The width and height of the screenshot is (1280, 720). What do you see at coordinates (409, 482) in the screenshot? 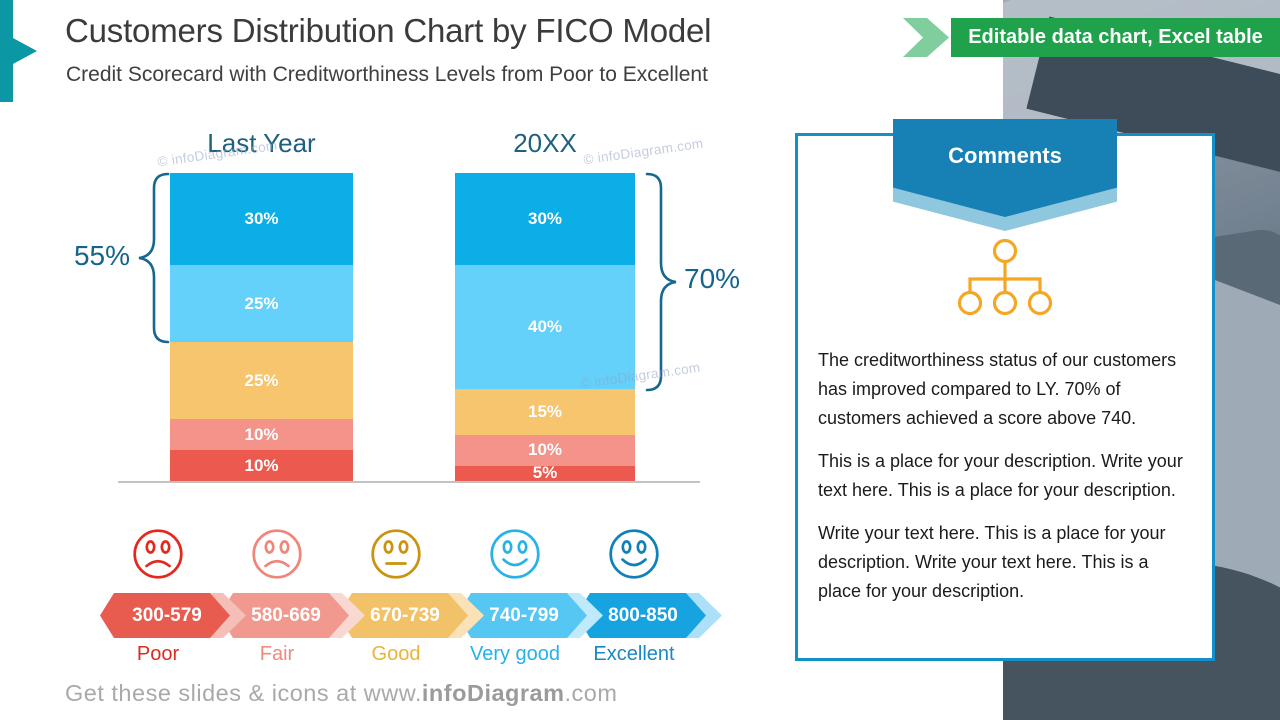
I see `axis-baseline` at bounding box center [409, 482].